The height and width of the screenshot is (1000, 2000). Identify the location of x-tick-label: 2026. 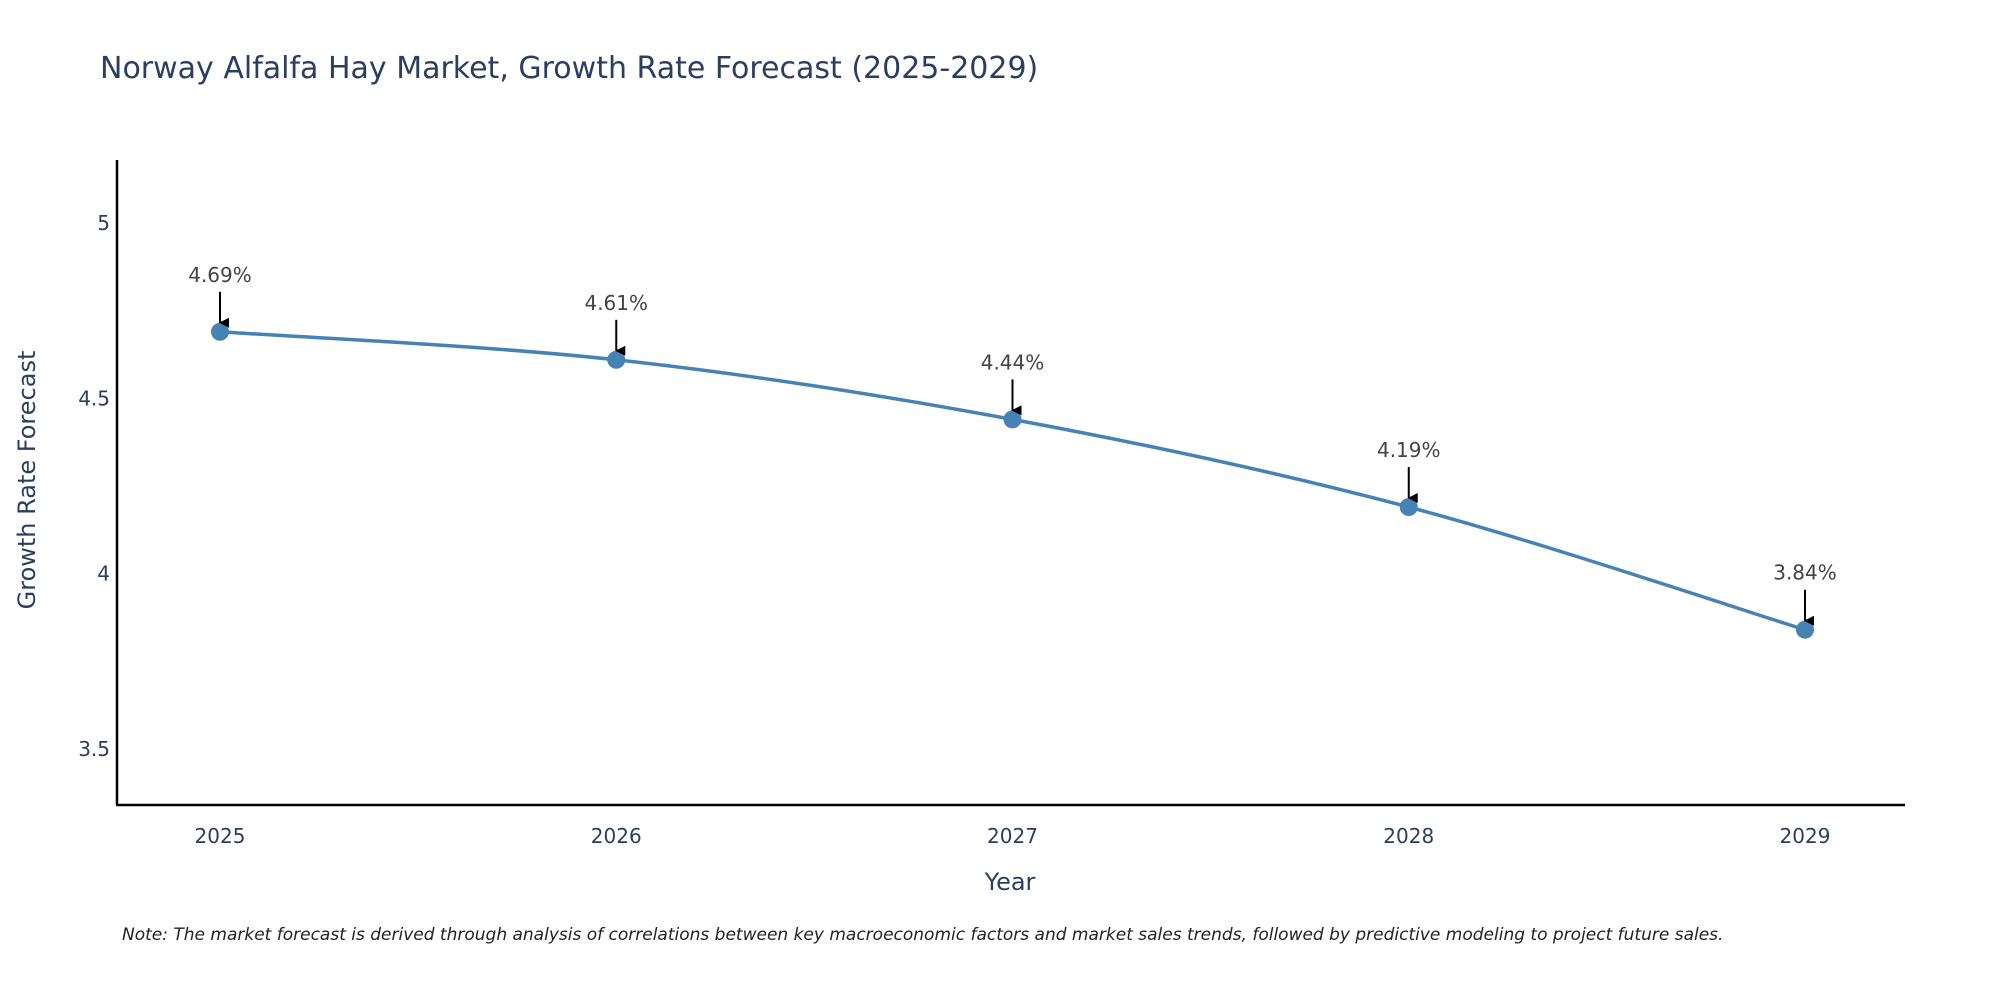
(616, 836).